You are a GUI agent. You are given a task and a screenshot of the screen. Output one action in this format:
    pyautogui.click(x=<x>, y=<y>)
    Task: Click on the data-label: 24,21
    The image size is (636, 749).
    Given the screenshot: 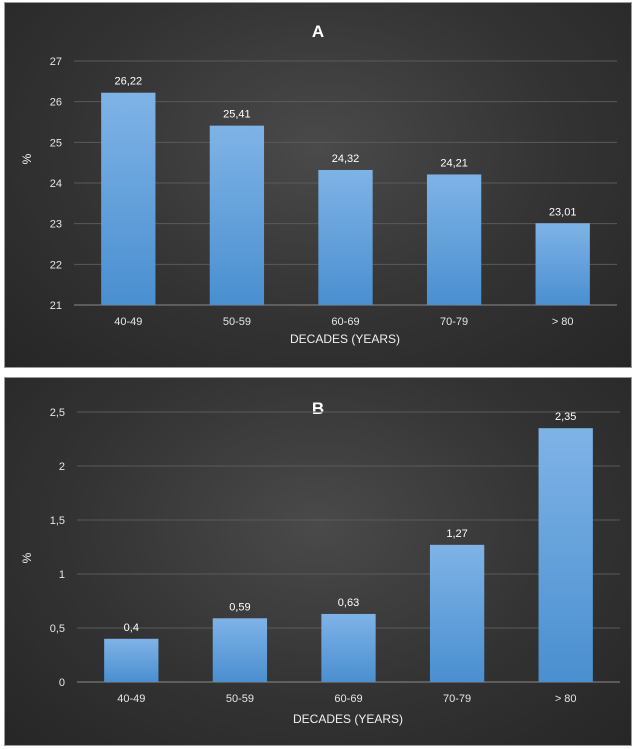 What is the action you would take?
    pyautogui.click(x=454, y=163)
    